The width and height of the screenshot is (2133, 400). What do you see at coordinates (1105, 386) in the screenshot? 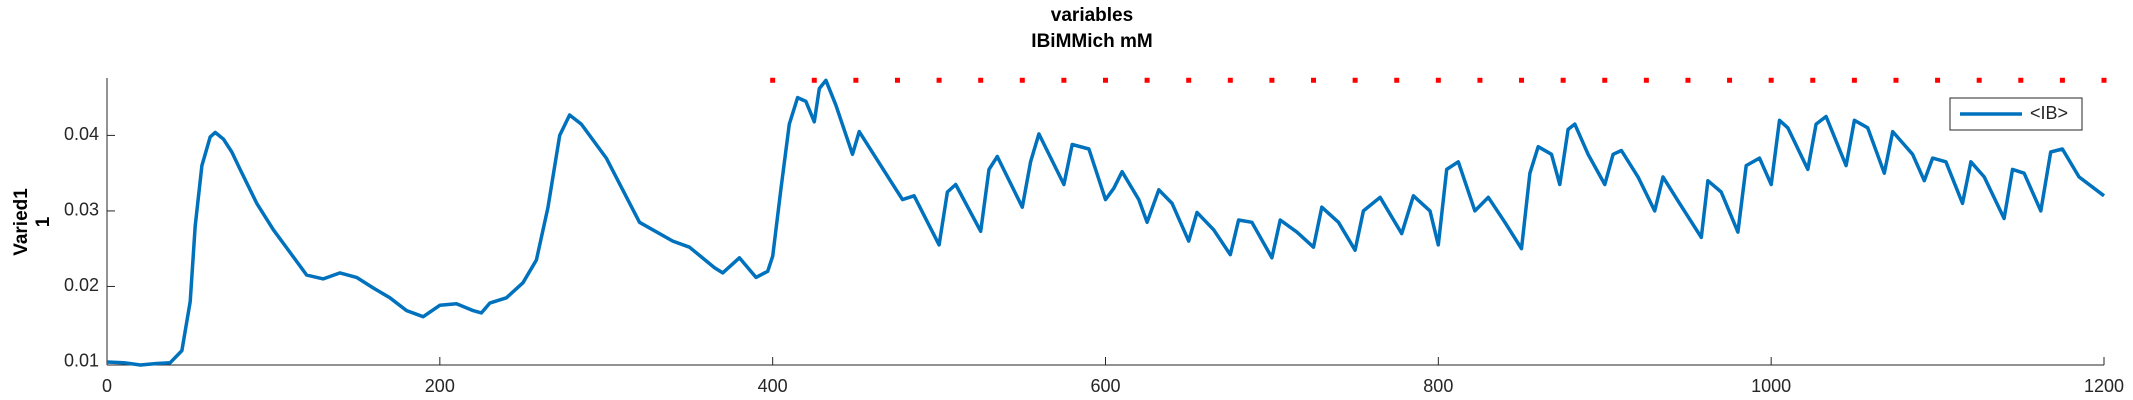
I see `x-tick-label: 600` at bounding box center [1105, 386].